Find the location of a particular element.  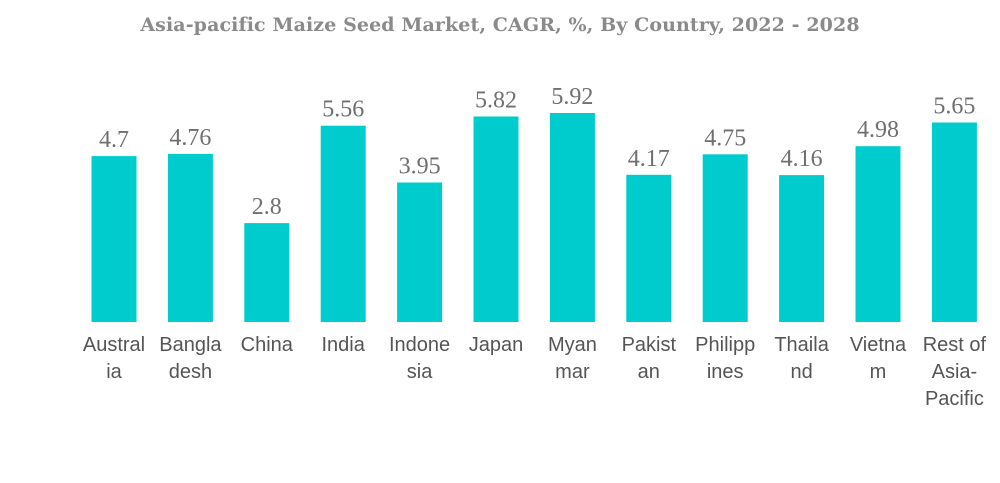

category-label-line: China is located at coordinates (267, 345).